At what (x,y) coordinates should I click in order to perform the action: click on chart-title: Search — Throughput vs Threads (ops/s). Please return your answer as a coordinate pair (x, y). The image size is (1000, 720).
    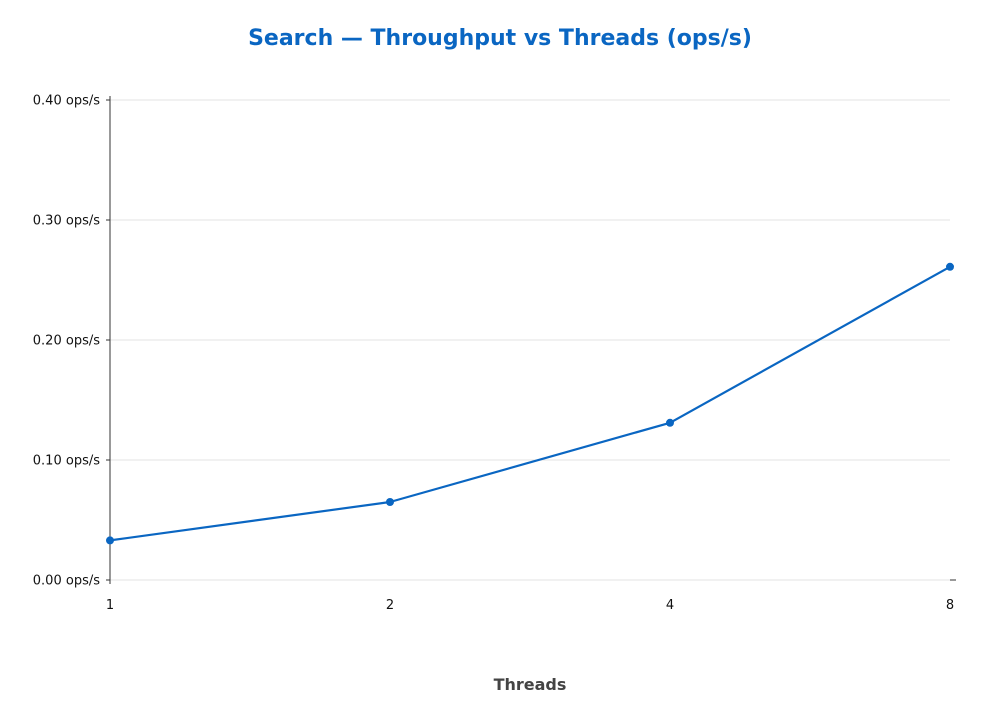
    Looking at the image, I should click on (500, 38).